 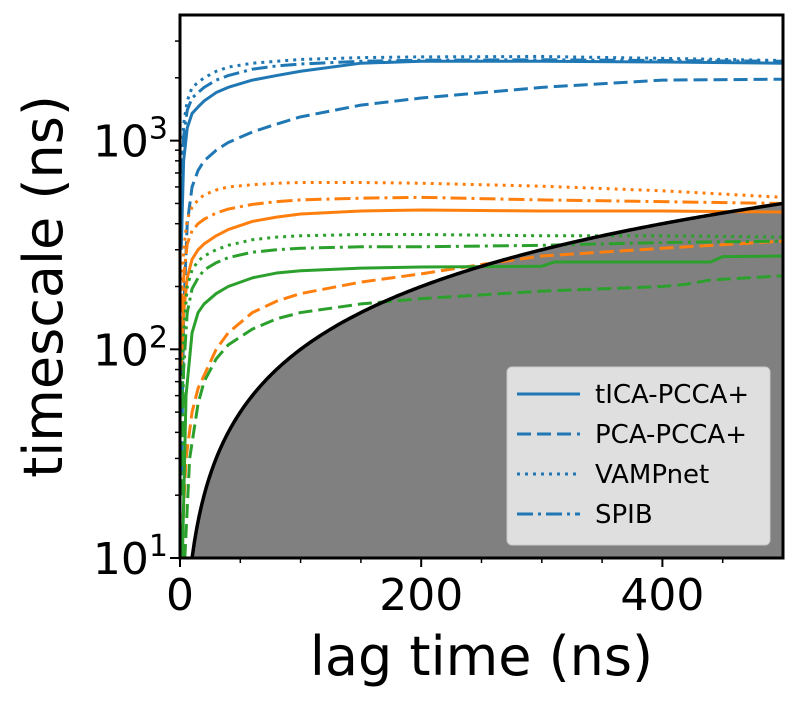 I want to click on series-line-blue-dotted, so click(x=481, y=121).